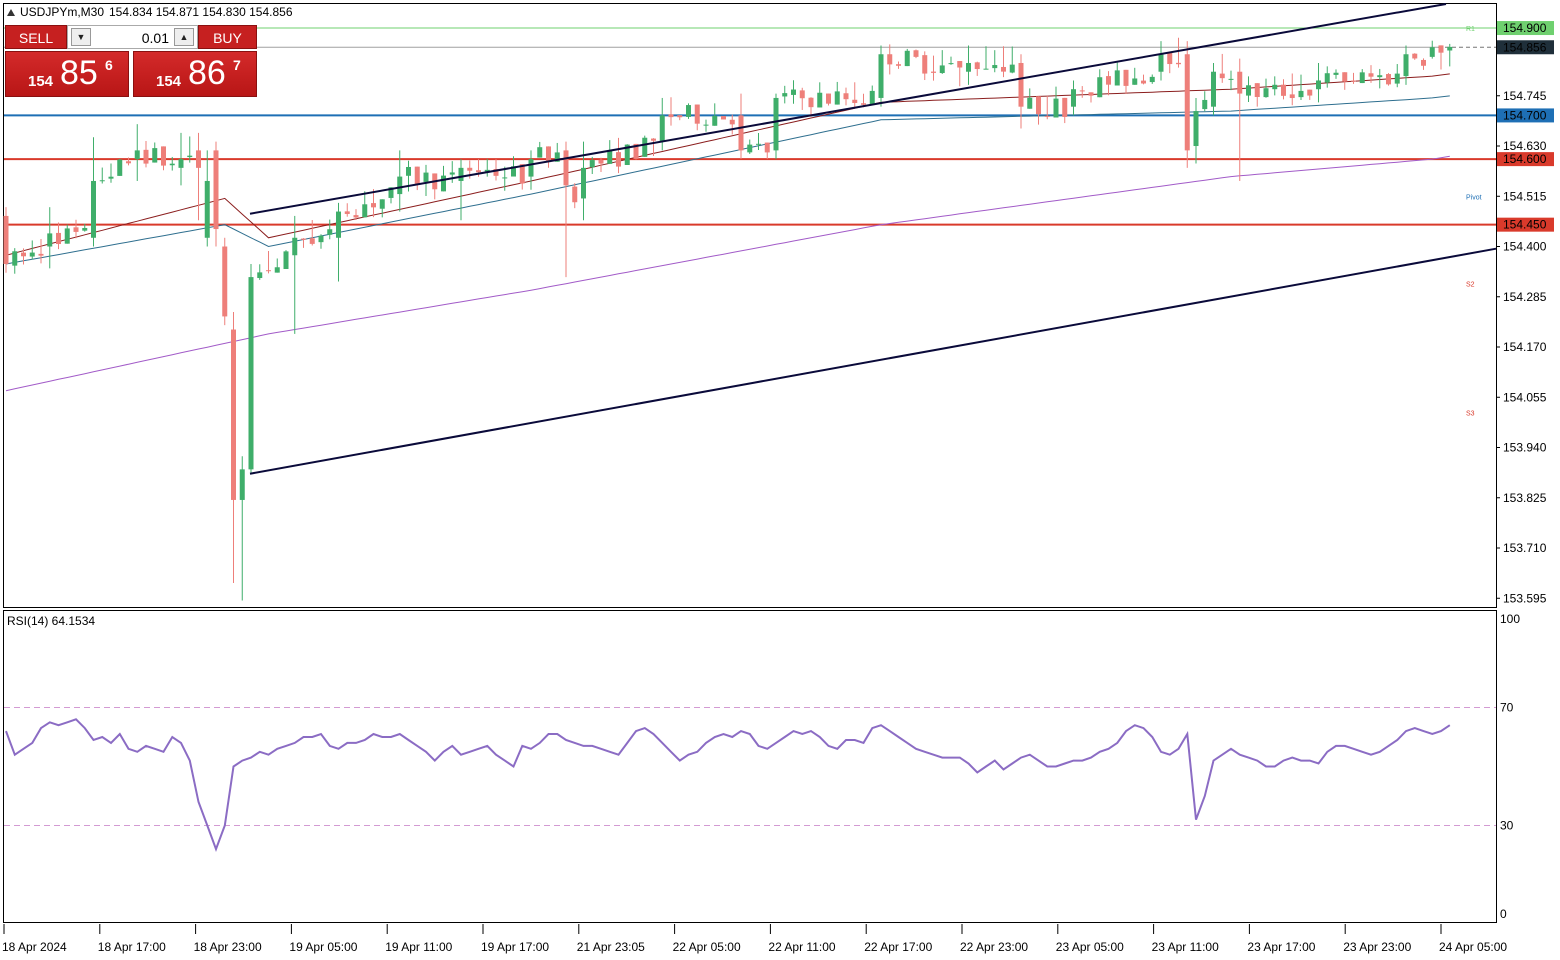 This screenshot has height=960, width=1560. What do you see at coordinates (1525, 47) in the screenshot?
I see `current-price-tag-label: 154.856` at bounding box center [1525, 47].